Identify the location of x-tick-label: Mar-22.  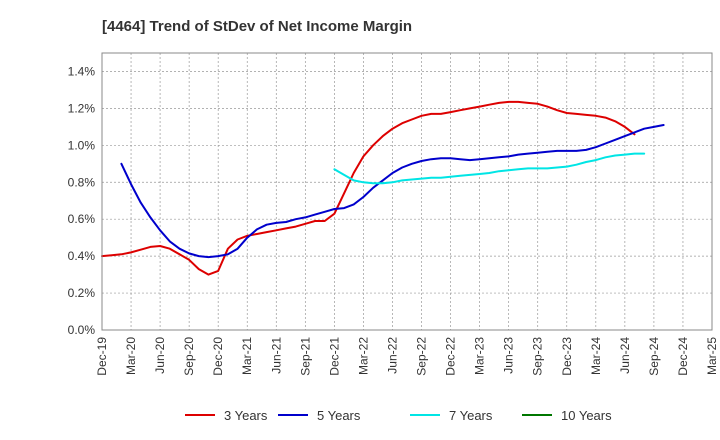
(363, 356).